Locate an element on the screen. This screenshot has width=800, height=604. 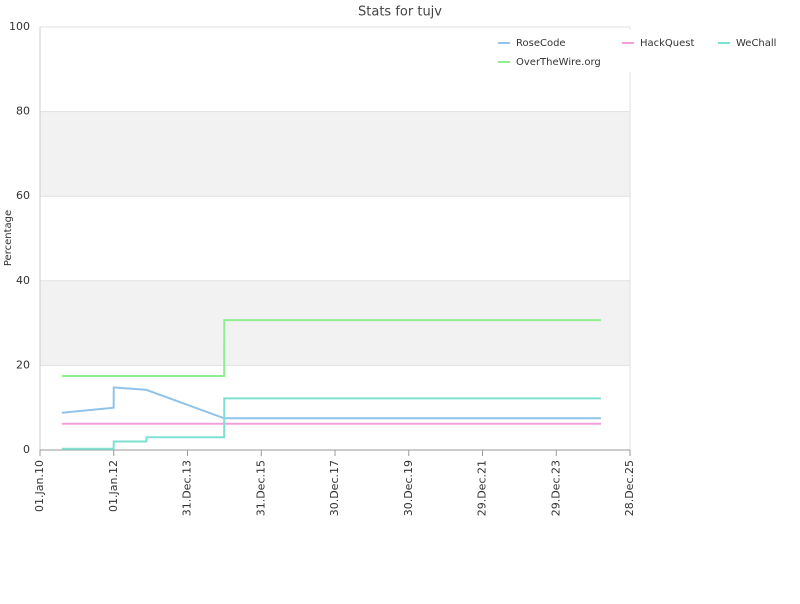
legend-label: HackQuest is located at coordinates (667, 43).